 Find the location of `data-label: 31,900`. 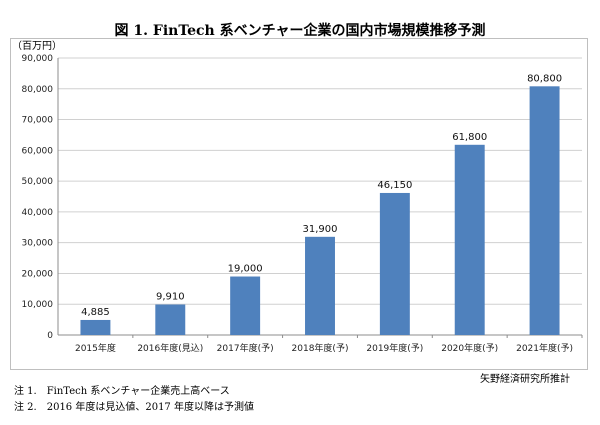

data-label: 31,900 is located at coordinates (320, 229).